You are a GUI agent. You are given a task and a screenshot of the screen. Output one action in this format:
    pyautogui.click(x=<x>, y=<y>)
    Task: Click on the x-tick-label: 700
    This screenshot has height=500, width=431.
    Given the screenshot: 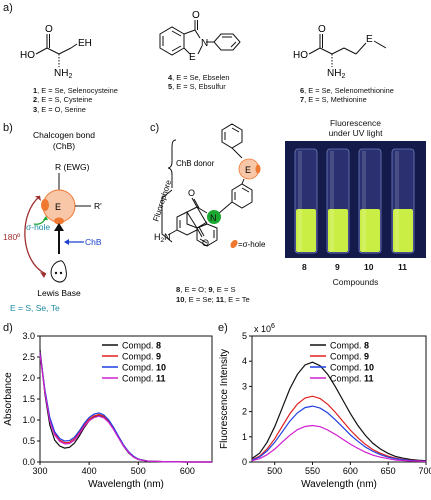 What is the action you would take?
    pyautogui.click(x=424, y=471)
    